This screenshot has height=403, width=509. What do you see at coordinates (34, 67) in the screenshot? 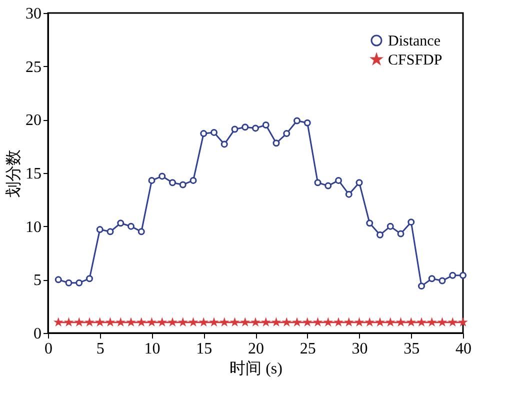
I see `y-tick-label: 25` at bounding box center [34, 67].